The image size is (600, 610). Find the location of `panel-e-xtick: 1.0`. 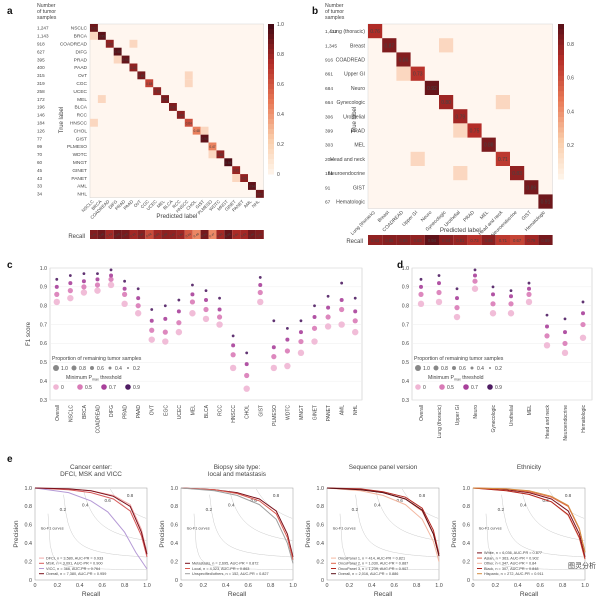

panel-e-xtick: 1.0 is located at coordinates (293, 586).